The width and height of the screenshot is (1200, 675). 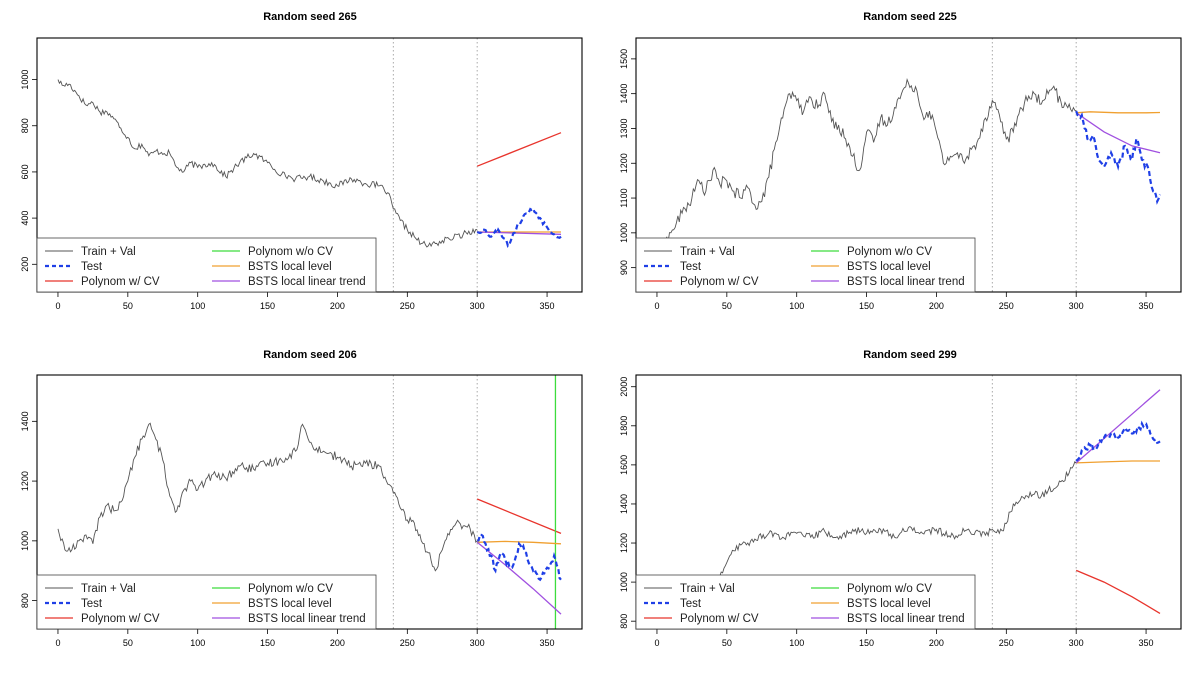 What do you see at coordinates (624, 59) in the screenshot?
I see `y-tick-label: 1500` at bounding box center [624, 59].